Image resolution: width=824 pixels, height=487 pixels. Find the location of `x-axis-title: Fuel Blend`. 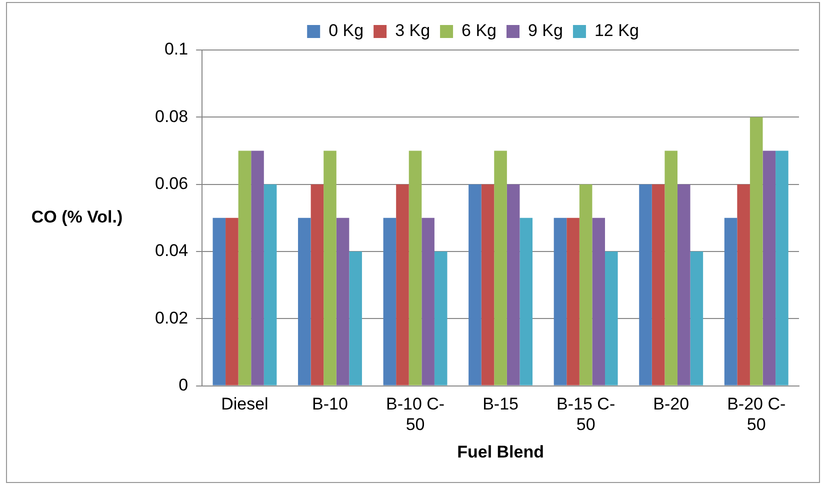

x-axis-title: Fuel Blend is located at coordinates (500, 452).